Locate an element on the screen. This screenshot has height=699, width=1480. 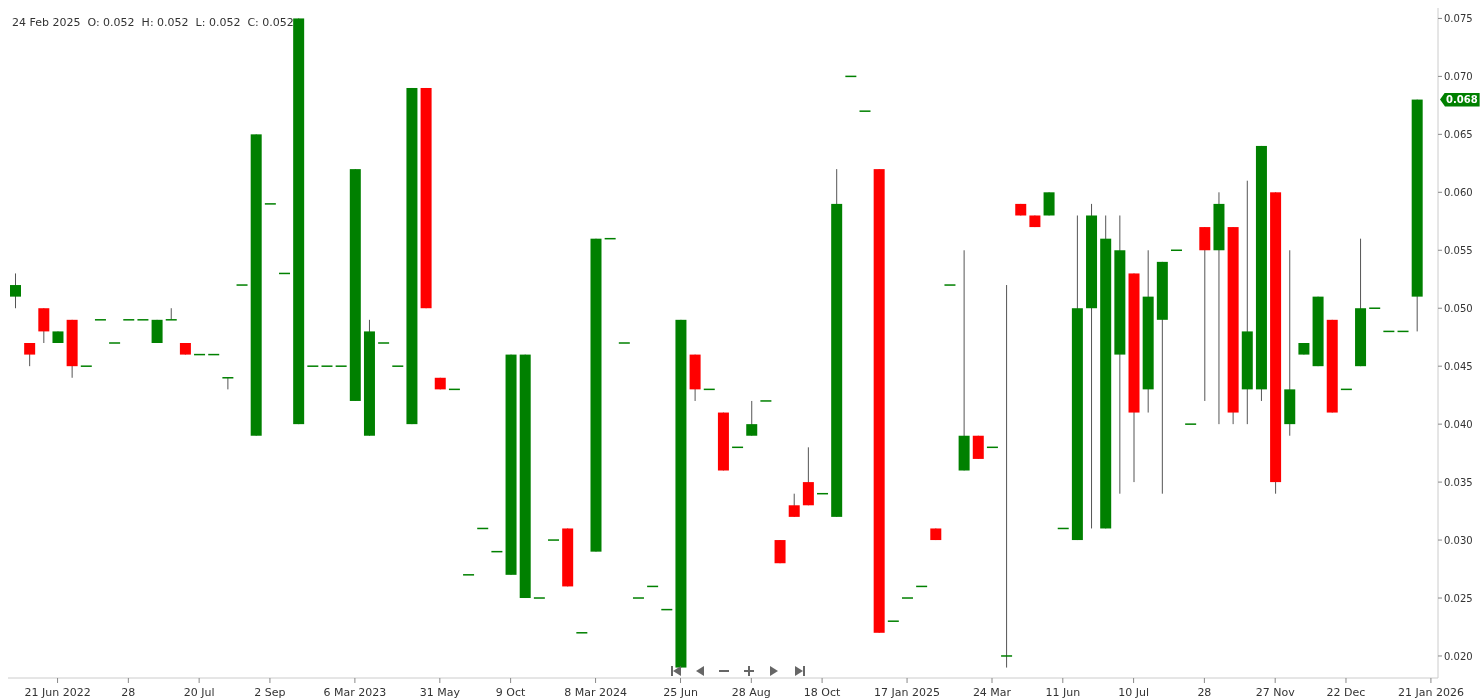
annotation: 0.068 is located at coordinates (1460, 99).